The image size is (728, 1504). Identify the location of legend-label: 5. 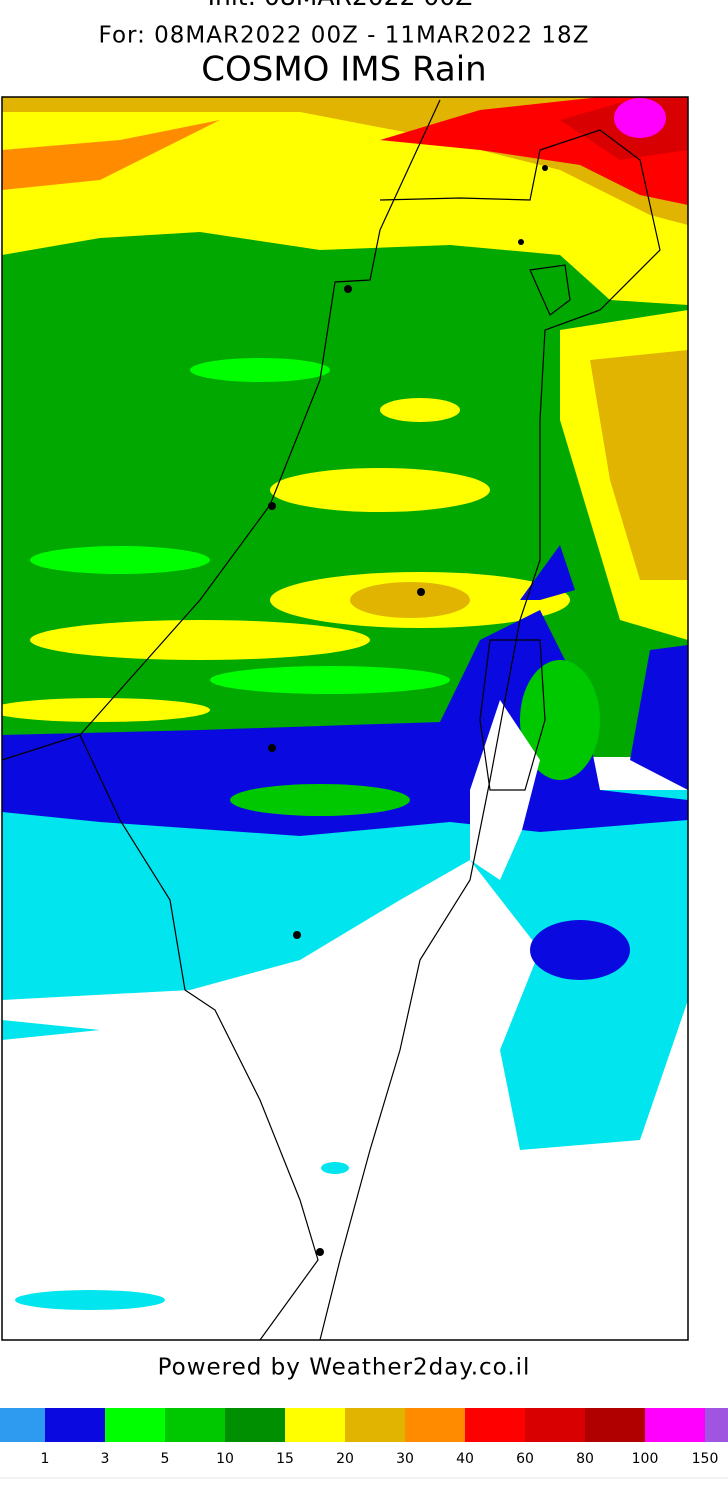
(165, 1459).